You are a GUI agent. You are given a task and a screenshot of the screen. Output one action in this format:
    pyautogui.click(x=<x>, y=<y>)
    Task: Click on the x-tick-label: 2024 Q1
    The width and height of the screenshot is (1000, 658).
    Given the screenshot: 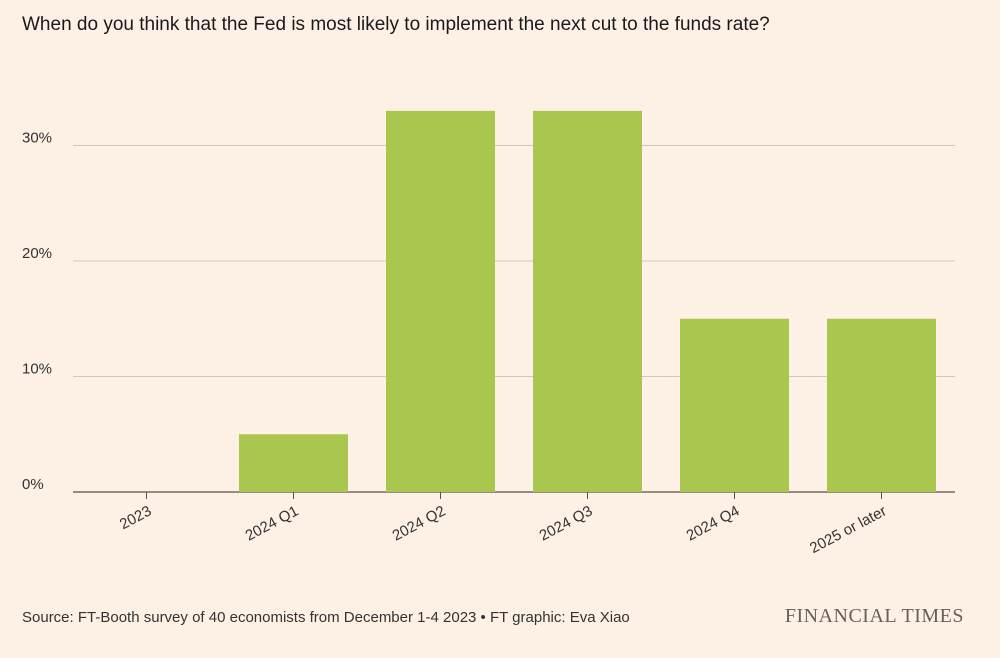 What is the action you would take?
    pyautogui.click(x=272, y=524)
    